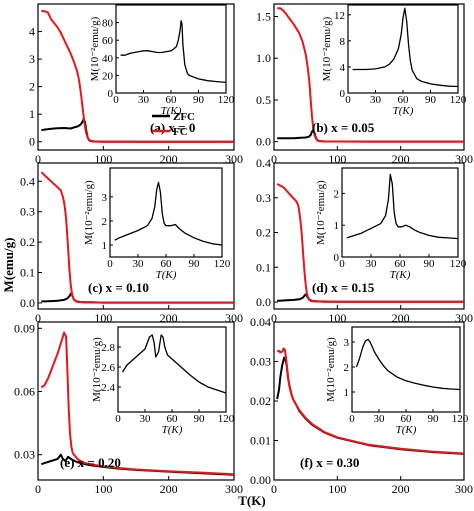 Image resolution: width=474 pixels, height=511 pixels. I want to click on inset-b-y-tick-label: 4, so click(343, 68).